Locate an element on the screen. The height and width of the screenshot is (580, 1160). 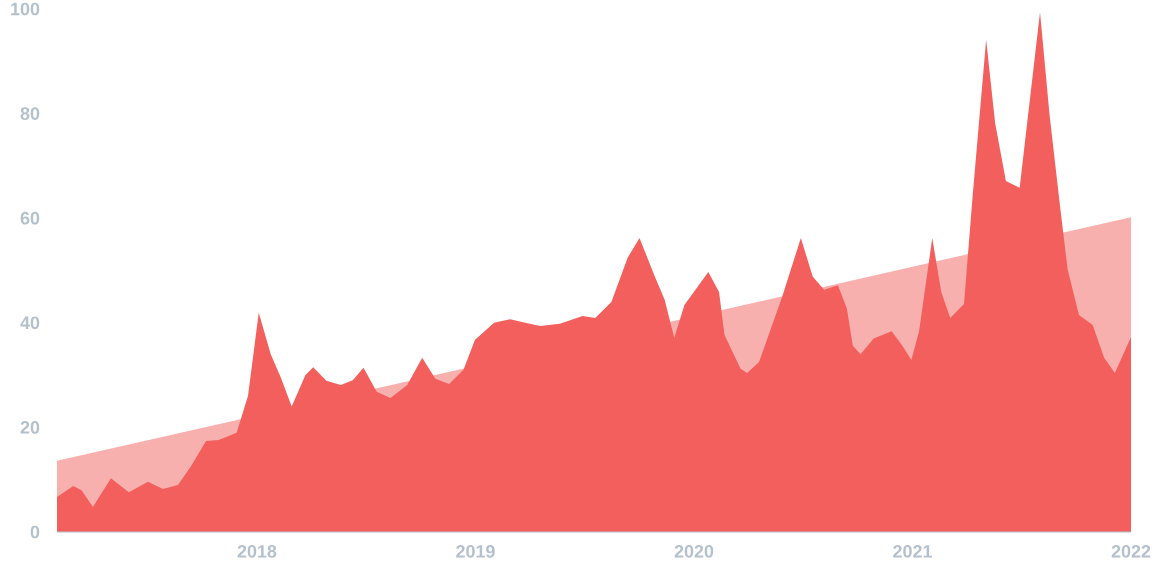
y-tick-label: 20 is located at coordinates (30, 427).